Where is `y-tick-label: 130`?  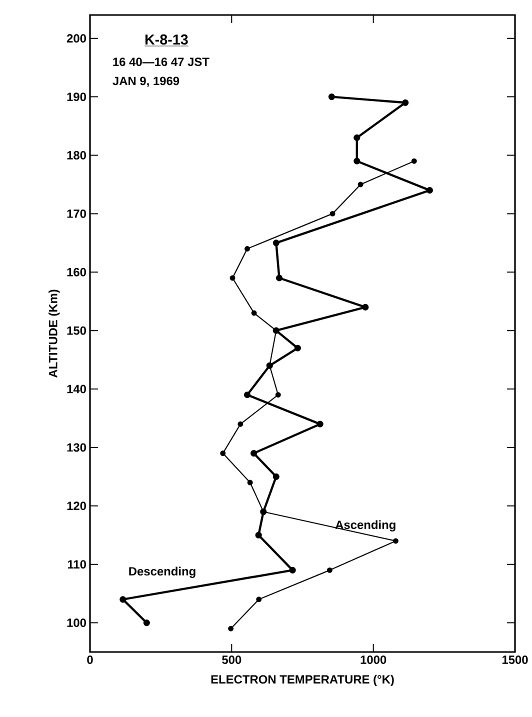 y-tick-label: 130 is located at coordinates (76, 447).